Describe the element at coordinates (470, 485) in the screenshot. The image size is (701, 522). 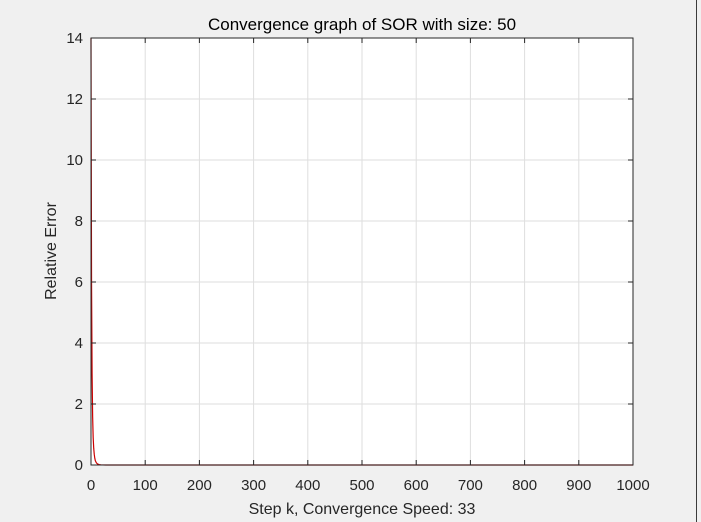
I see `x-tick-label: 700` at that location.